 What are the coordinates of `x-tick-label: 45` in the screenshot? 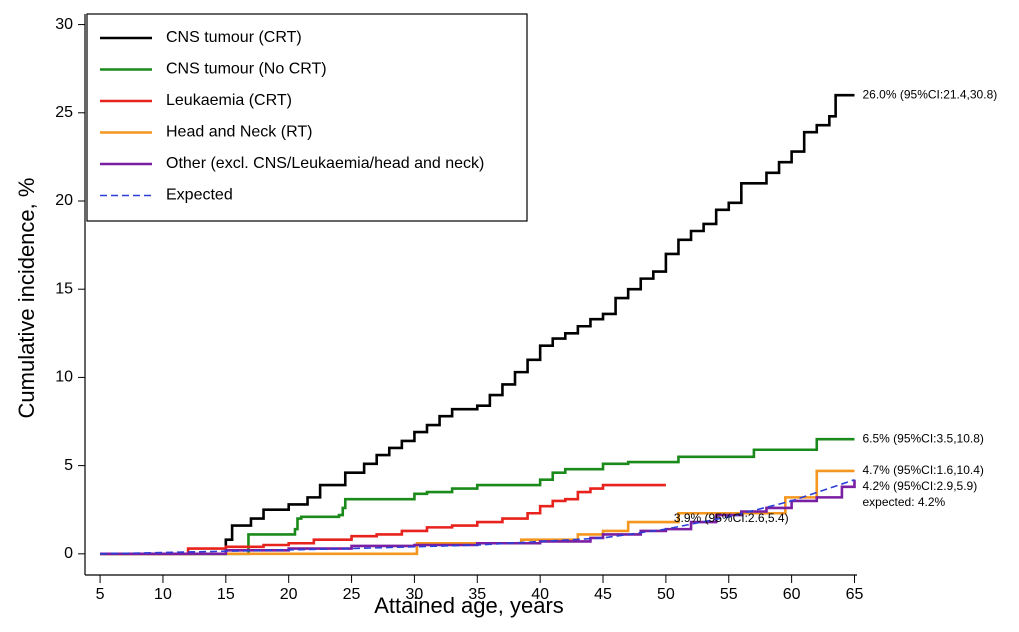 It's located at (603, 594).